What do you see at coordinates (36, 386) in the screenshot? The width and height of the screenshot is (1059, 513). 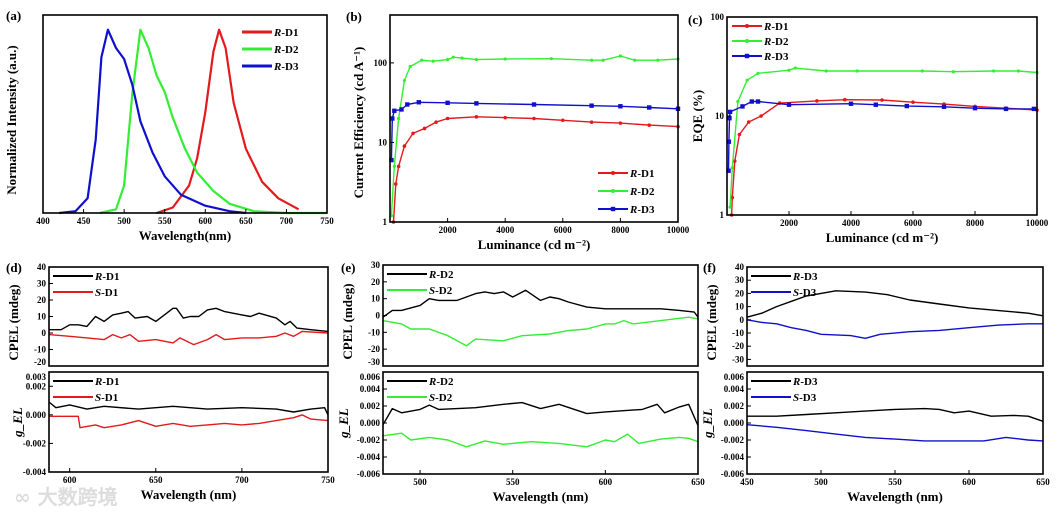 I see `y-tick-label: 0.002` at bounding box center [36, 386].